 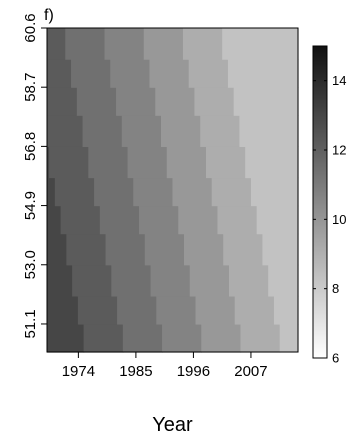 I want to click on colorbar-tick-label: 10, so click(x=339, y=219).